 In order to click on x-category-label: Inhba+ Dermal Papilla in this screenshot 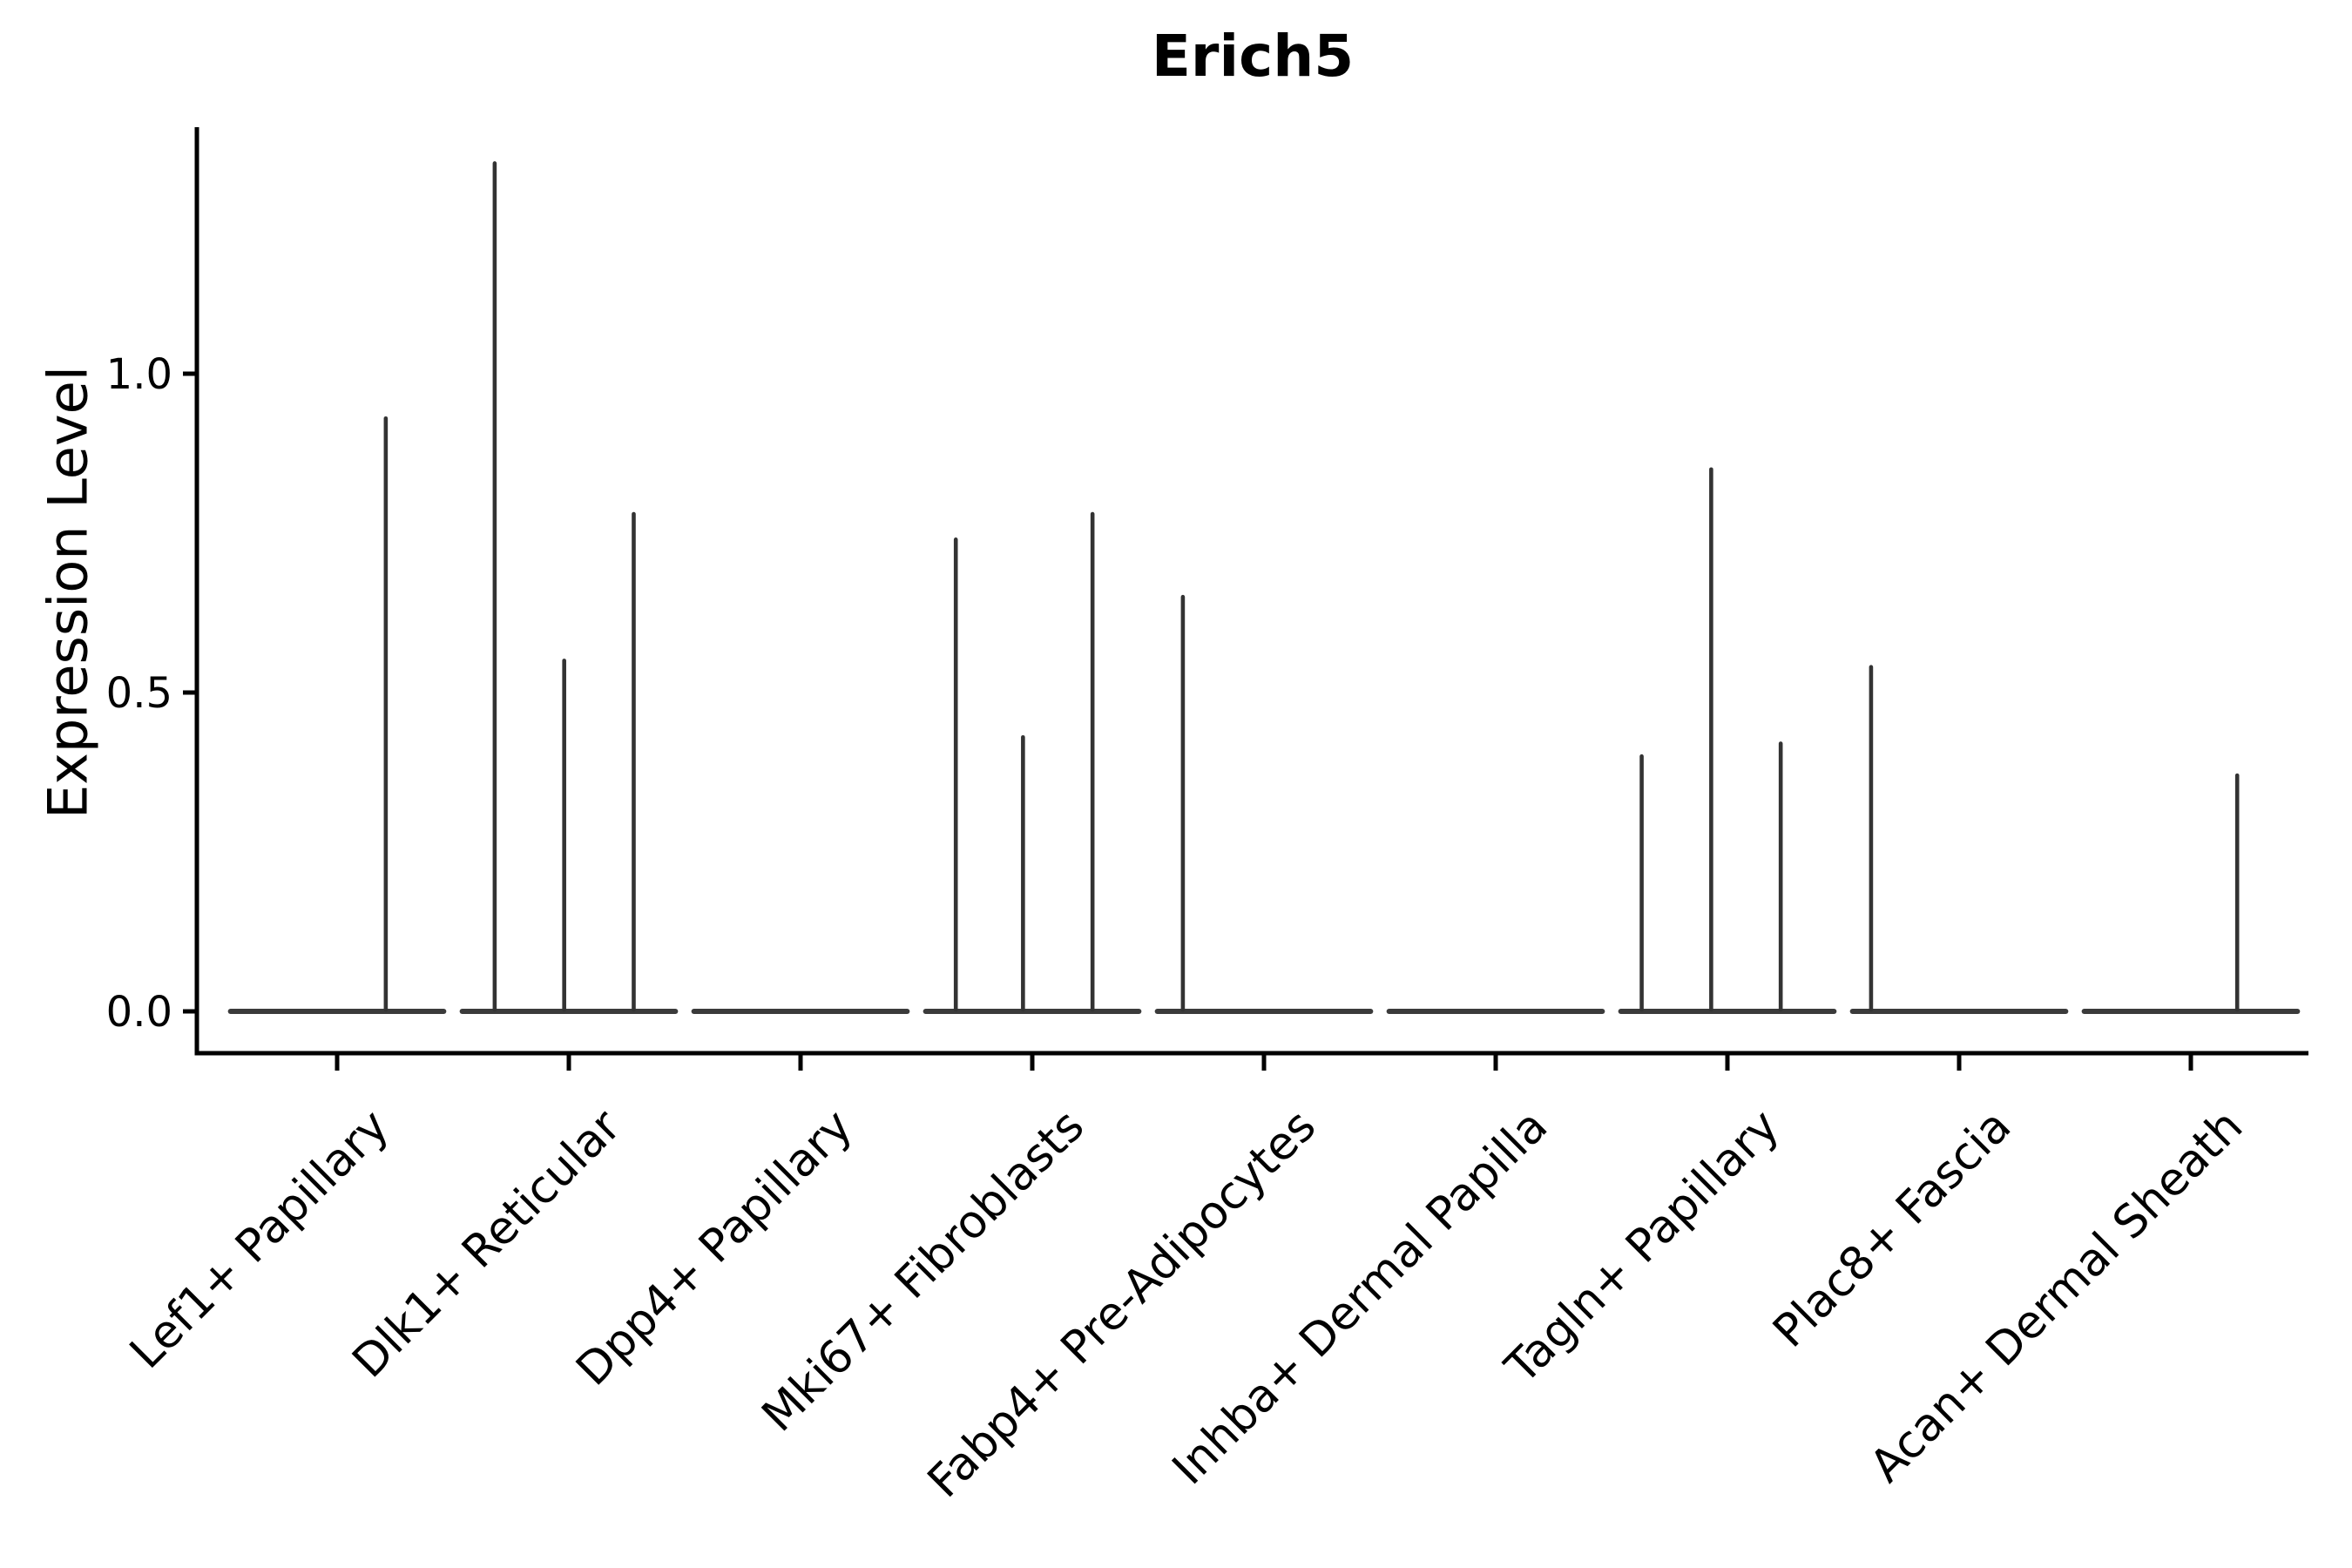, I will do `click(1360, 1297)`.